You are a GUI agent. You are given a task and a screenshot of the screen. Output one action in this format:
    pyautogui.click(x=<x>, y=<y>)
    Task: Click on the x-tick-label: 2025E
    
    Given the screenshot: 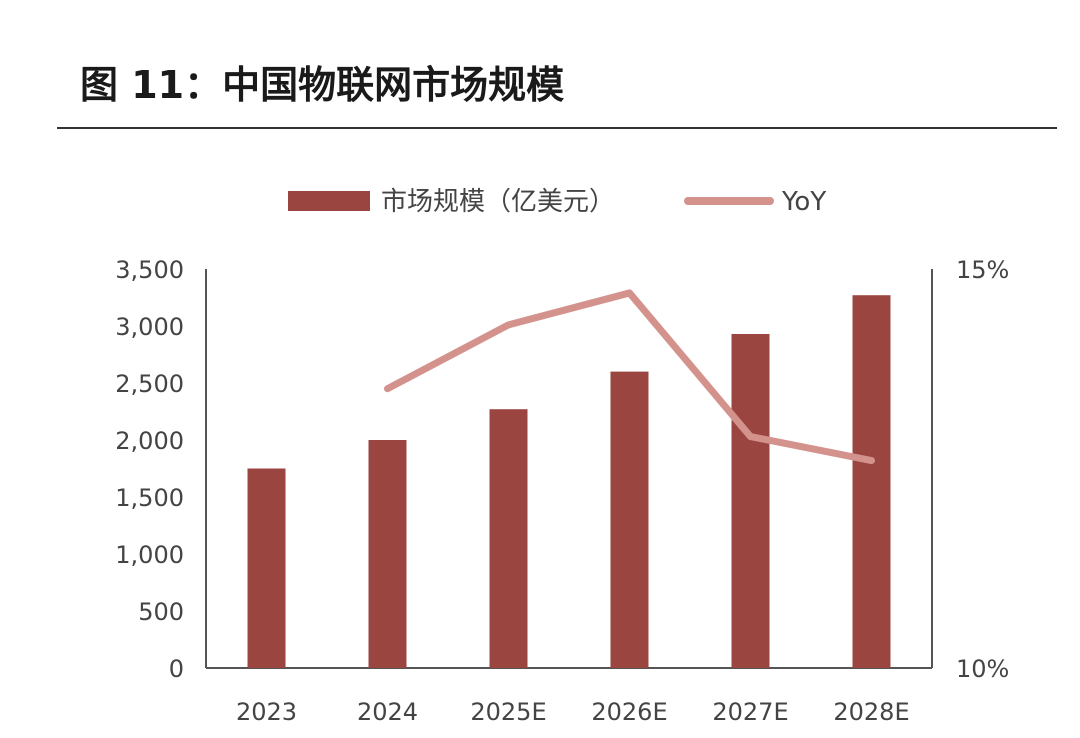 What is the action you would take?
    pyautogui.click(x=508, y=712)
    